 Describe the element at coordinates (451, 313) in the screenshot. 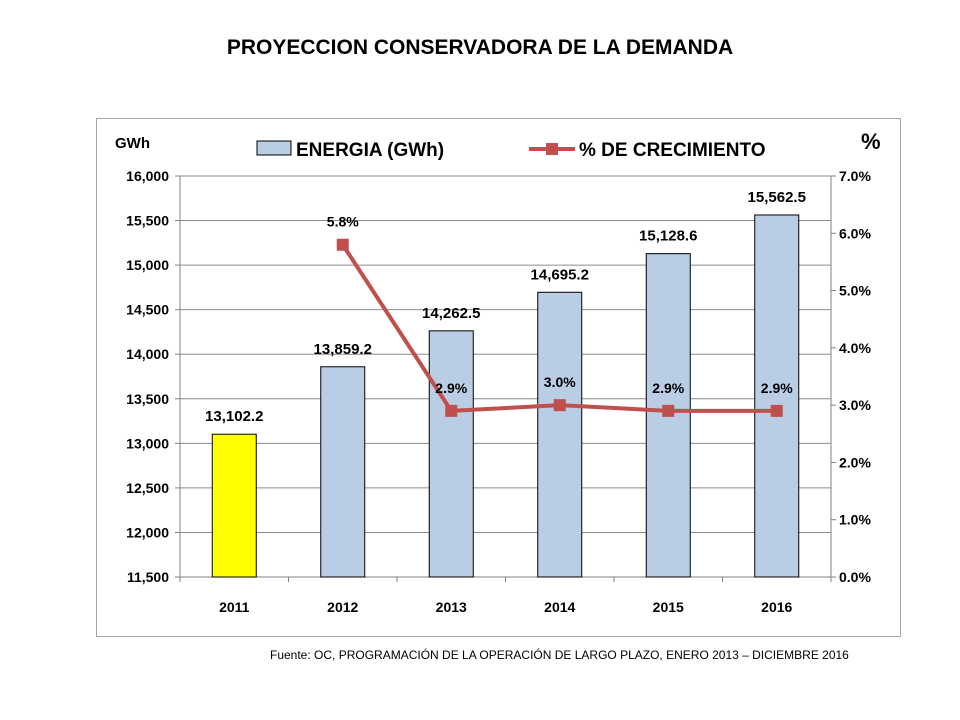

I see `bar-value-label: 14,262.5` at that location.